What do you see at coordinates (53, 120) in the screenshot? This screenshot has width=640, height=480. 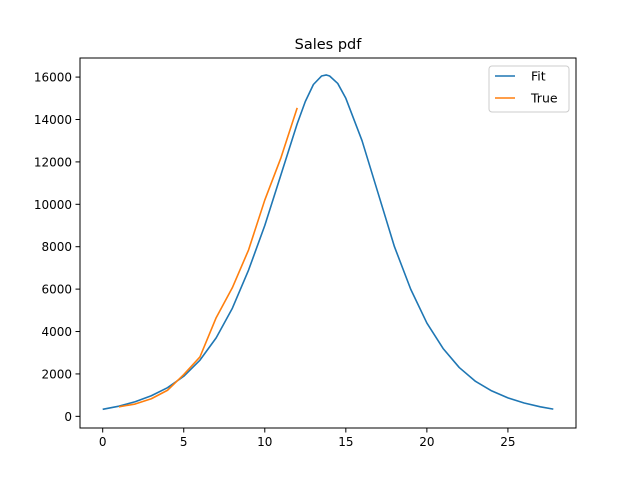 I see `y-tick-label: 14000` at bounding box center [53, 120].